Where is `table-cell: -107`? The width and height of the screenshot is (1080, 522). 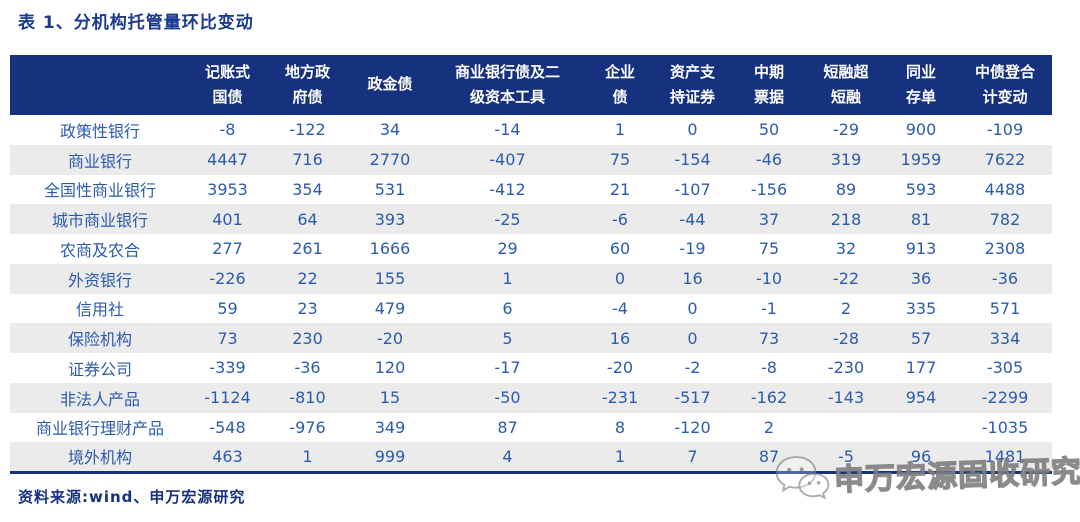
table-cell: -107 is located at coordinates (692, 189).